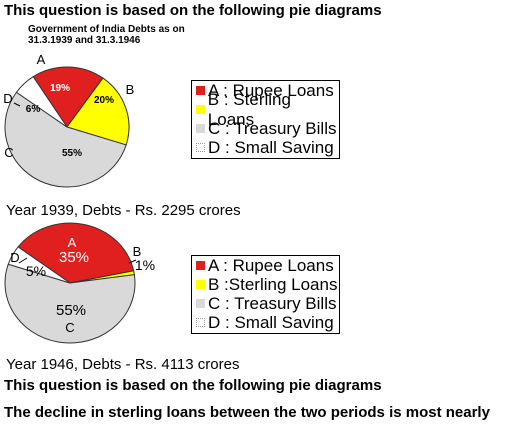  Describe the element at coordinates (33, 109) in the screenshot. I see `pie-percent-label: 6%` at that location.